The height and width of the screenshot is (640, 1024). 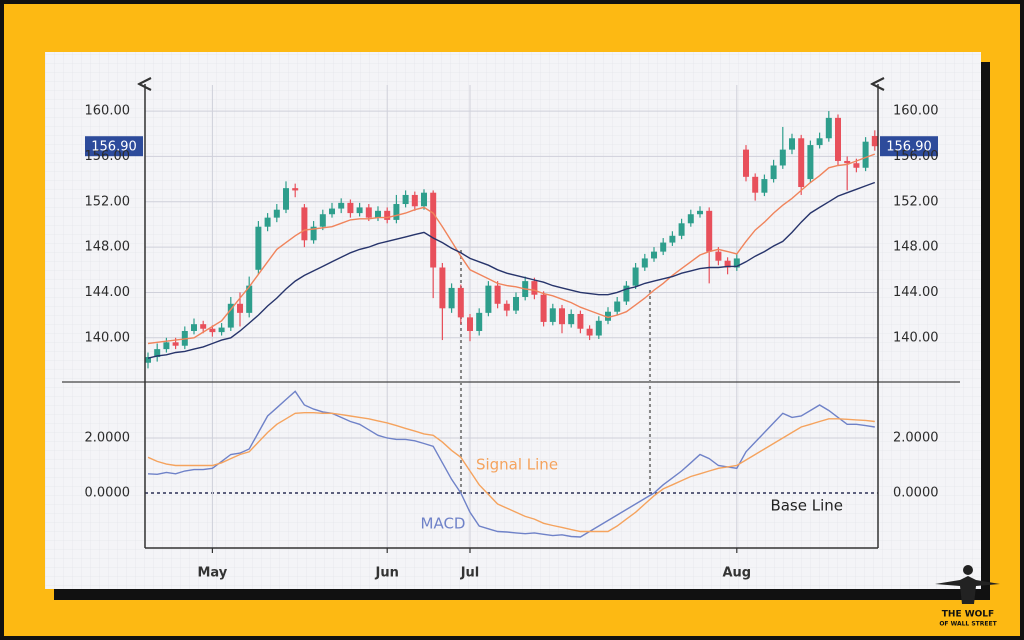 What do you see at coordinates (967, 596) in the screenshot?
I see `logo: THE WOLF OF WALL STREET` at bounding box center [967, 596].